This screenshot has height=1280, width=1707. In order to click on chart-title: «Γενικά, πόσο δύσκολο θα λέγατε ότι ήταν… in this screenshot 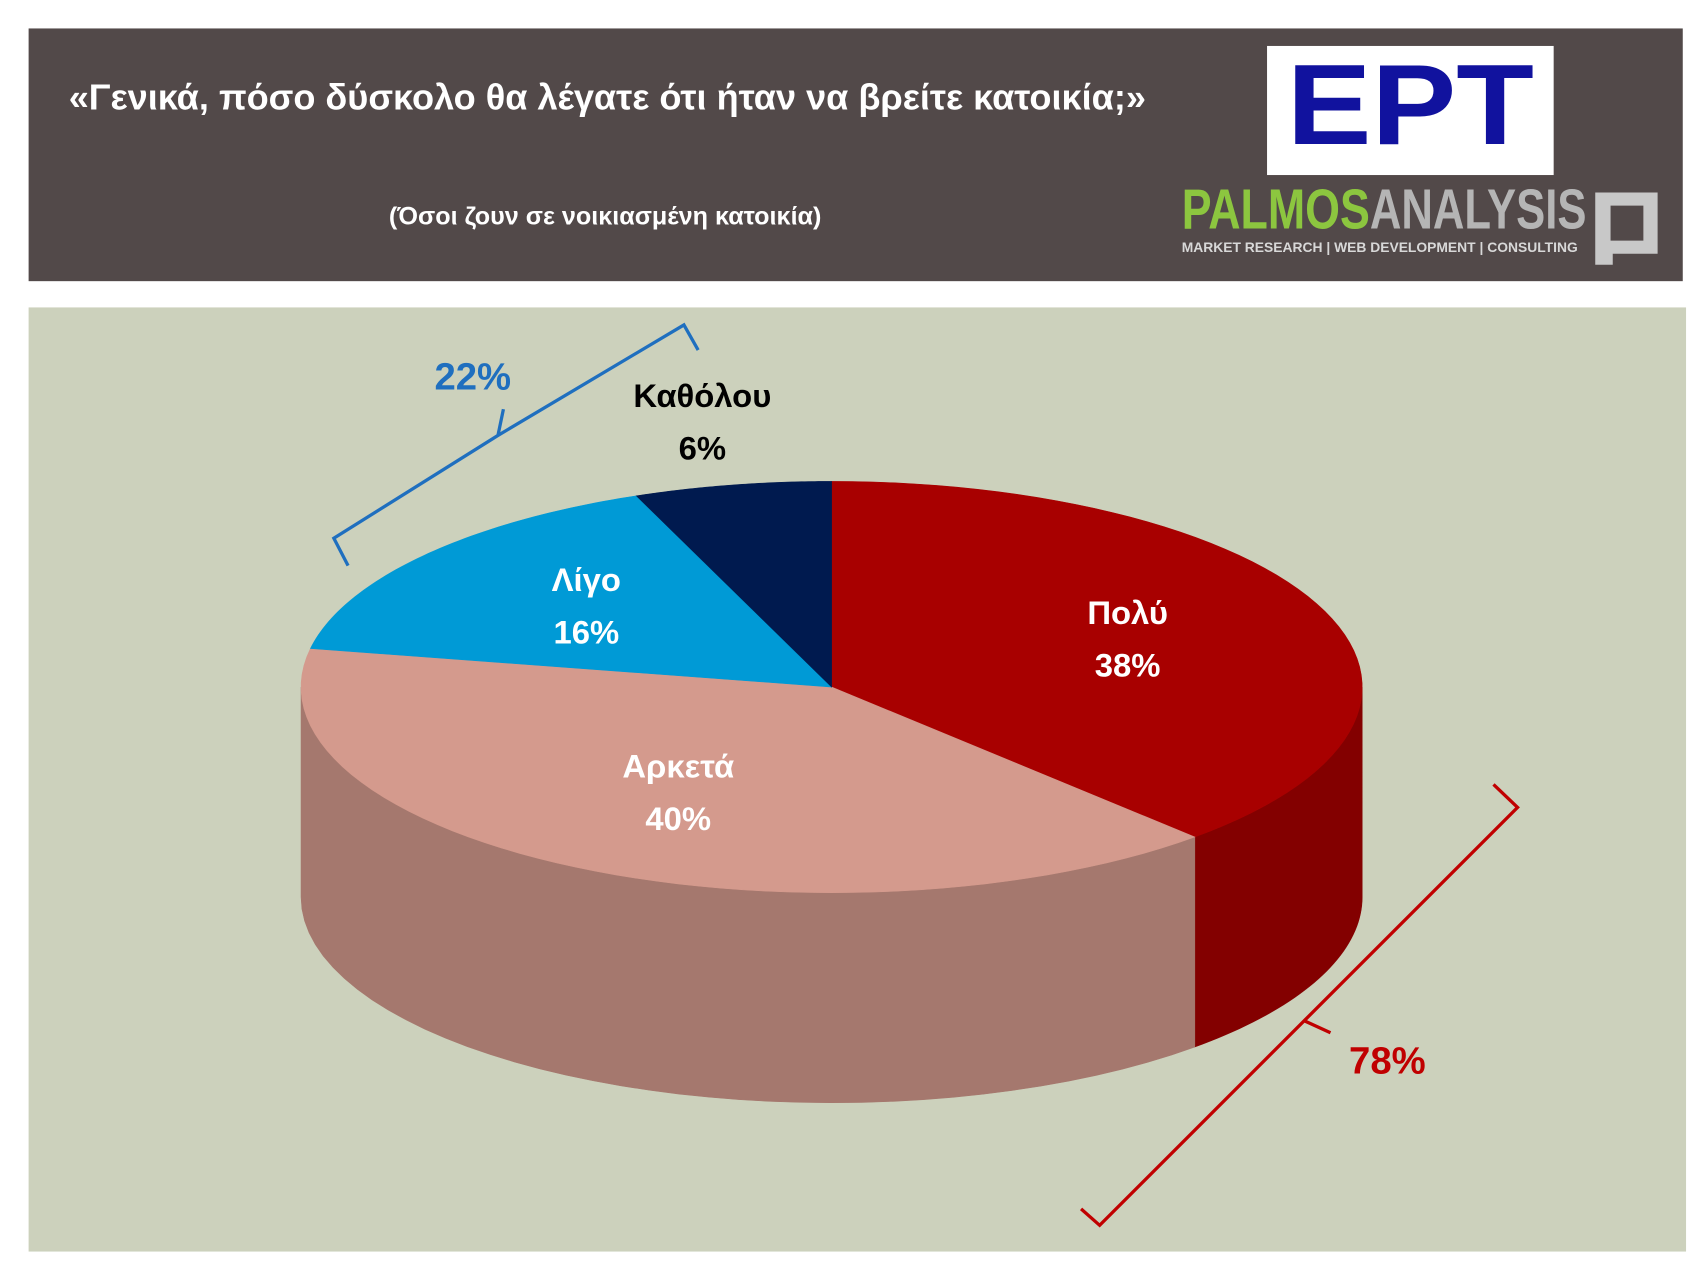, I will do `click(607, 97)`.